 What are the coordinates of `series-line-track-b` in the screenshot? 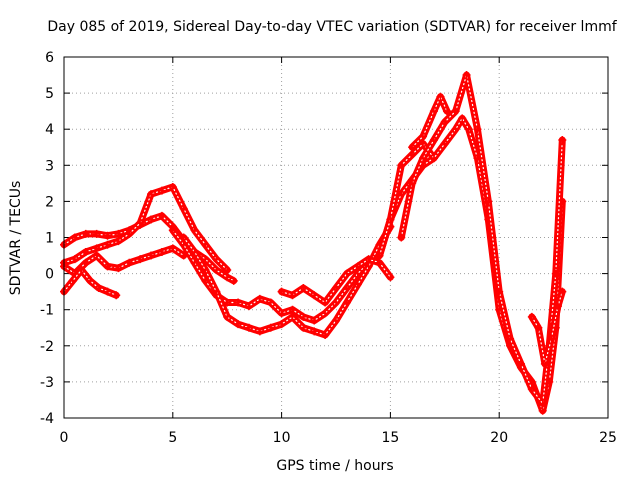 It's located at (145, 228).